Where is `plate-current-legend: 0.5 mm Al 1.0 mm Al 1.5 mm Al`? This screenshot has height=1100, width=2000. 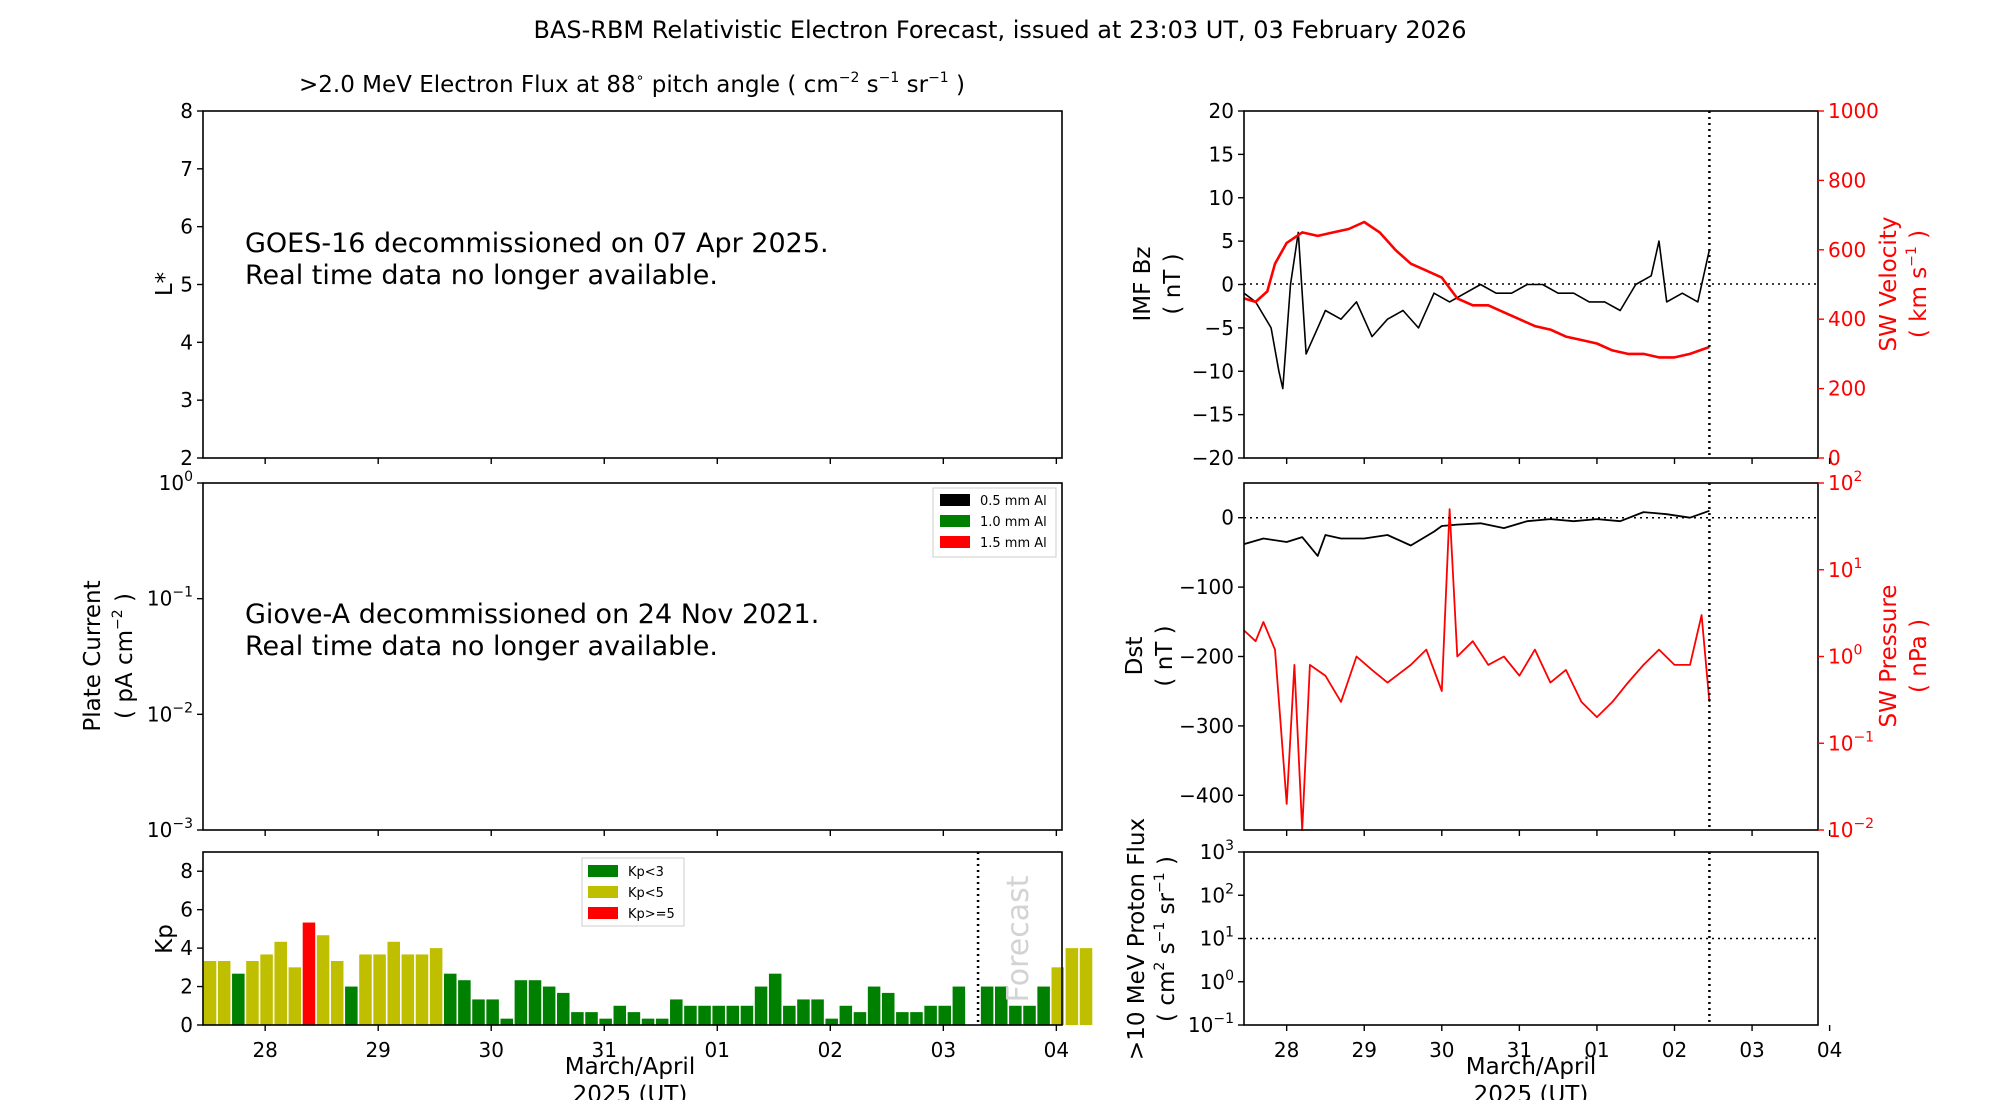 plate-current-legend: 0.5 mm Al 1.0 mm Al 1.5 mm Al is located at coordinates (994, 522).